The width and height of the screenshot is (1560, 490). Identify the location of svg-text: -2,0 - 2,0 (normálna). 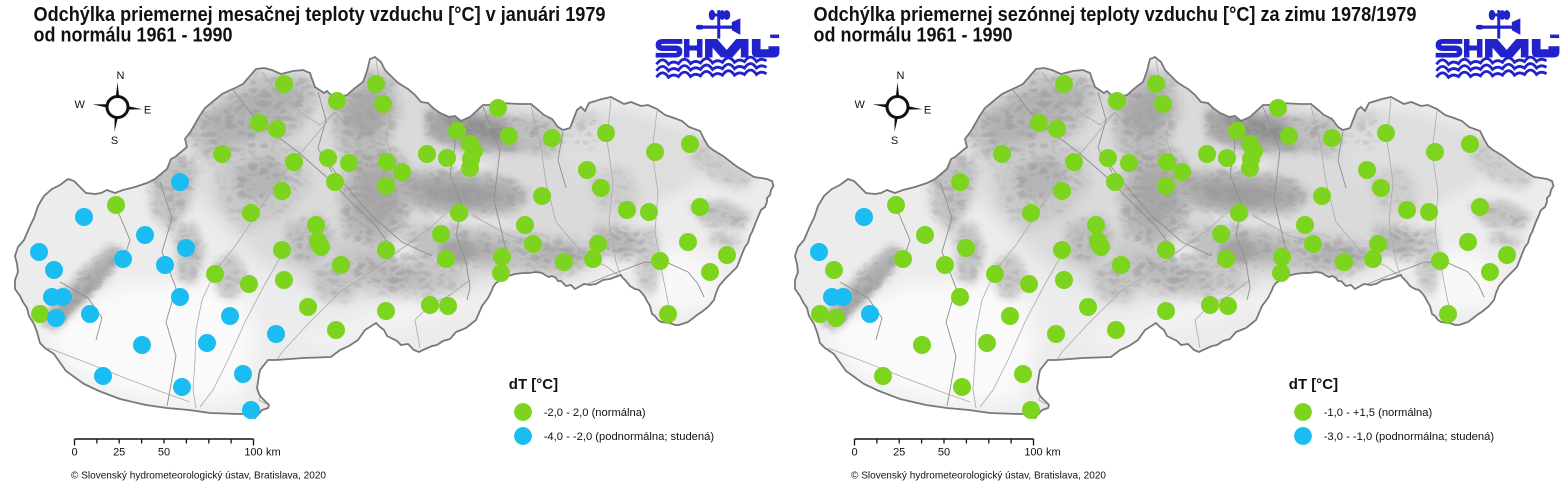
(595, 413).